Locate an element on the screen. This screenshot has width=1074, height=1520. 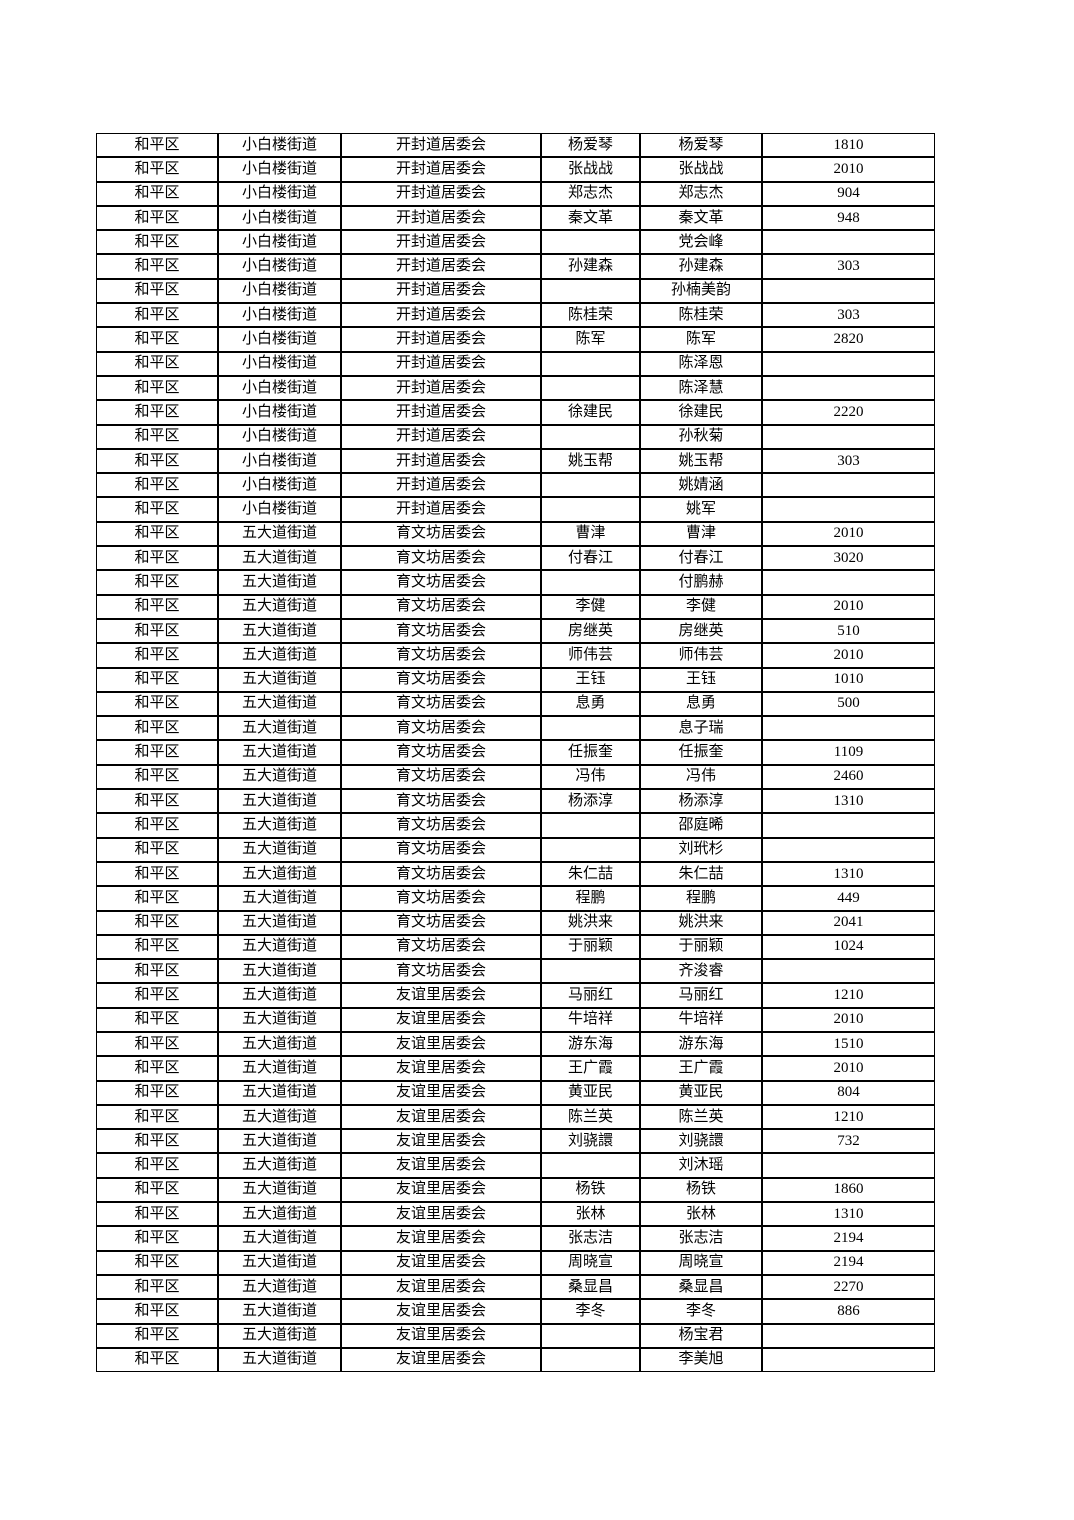
cell-name_right: 杨爱琴 is located at coordinates (701, 145).